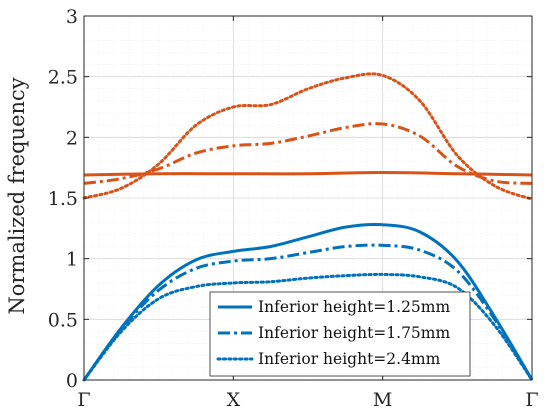 The height and width of the screenshot is (413, 550). I want to click on y-axis-label: Normalized frequency, so click(17, 195).